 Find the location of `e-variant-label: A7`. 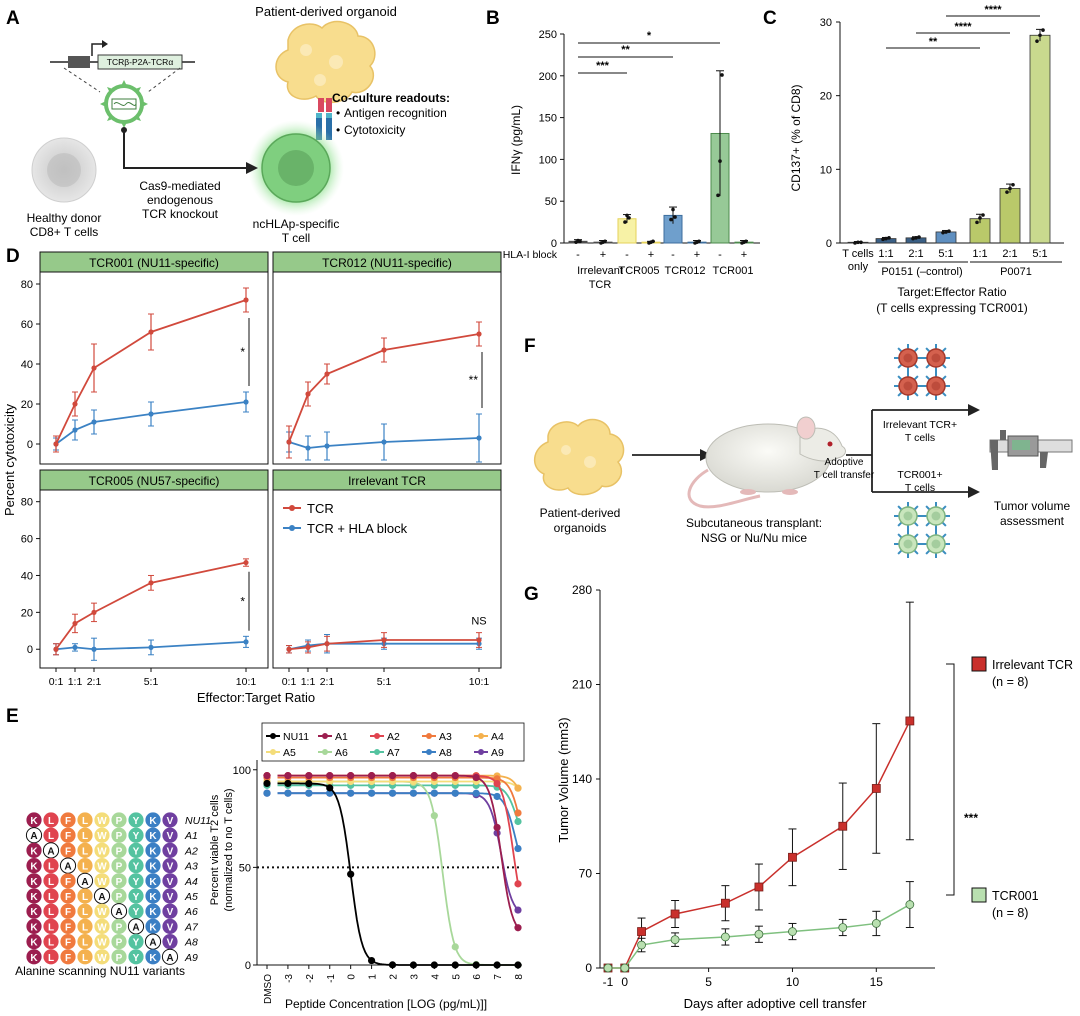

e-variant-label: A7 is located at coordinates (191, 927).